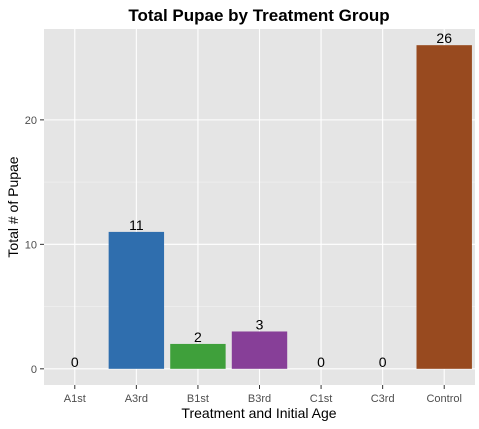  Describe the element at coordinates (258, 413) in the screenshot. I see `x-axis-title: Treatment and Initial Age` at that location.